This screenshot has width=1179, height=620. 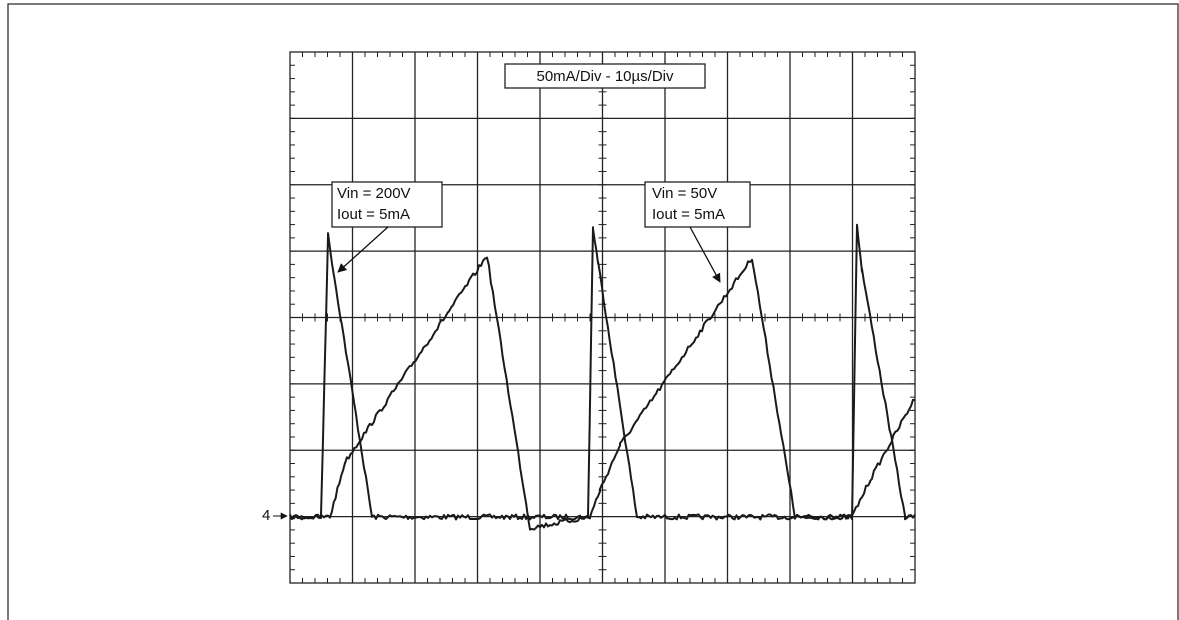 I want to click on channel-marker: 4, so click(x=266, y=515).